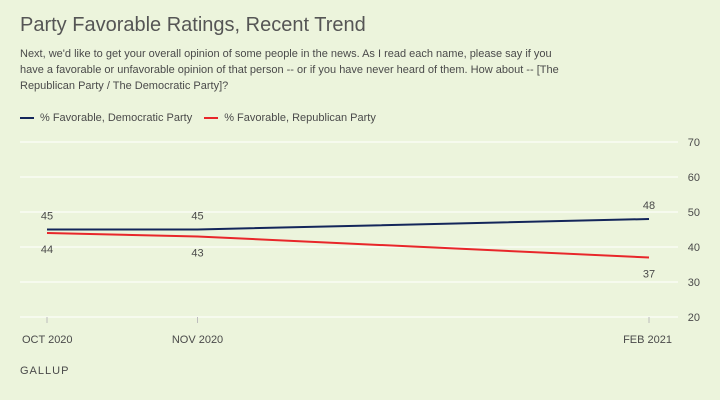 The width and height of the screenshot is (720, 400). Describe the element at coordinates (45, 371) in the screenshot. I see `source-label: GALLUP` at that location.